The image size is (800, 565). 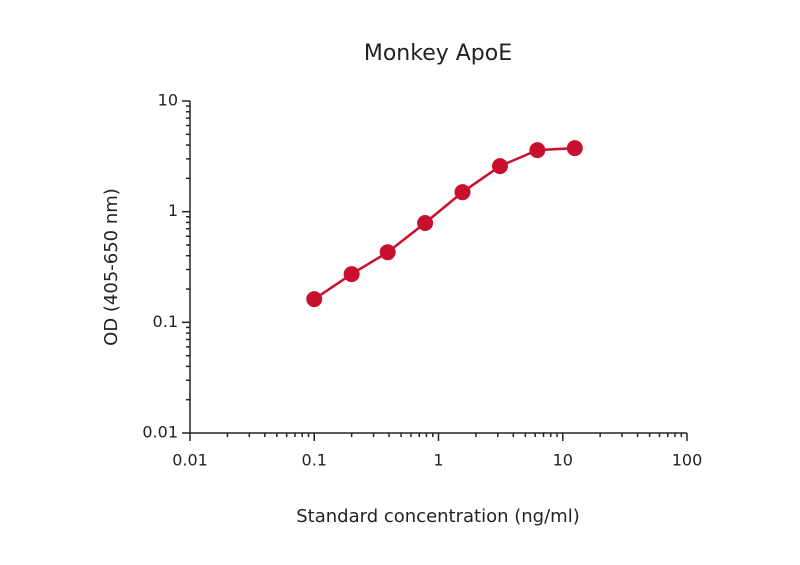 I want to click on x-tick-label: 100, so click(x=687, y=460).